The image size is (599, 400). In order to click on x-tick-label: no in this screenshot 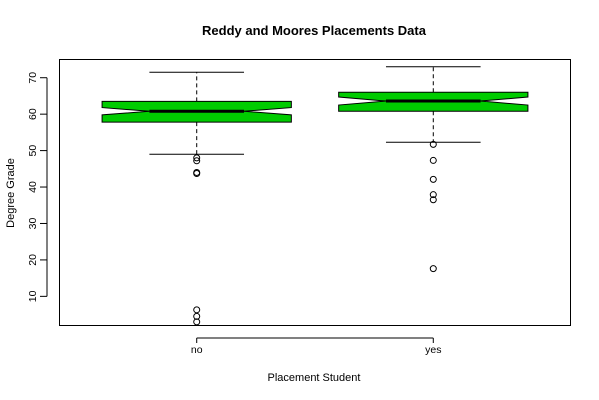, I will do `click(197, 350)`.